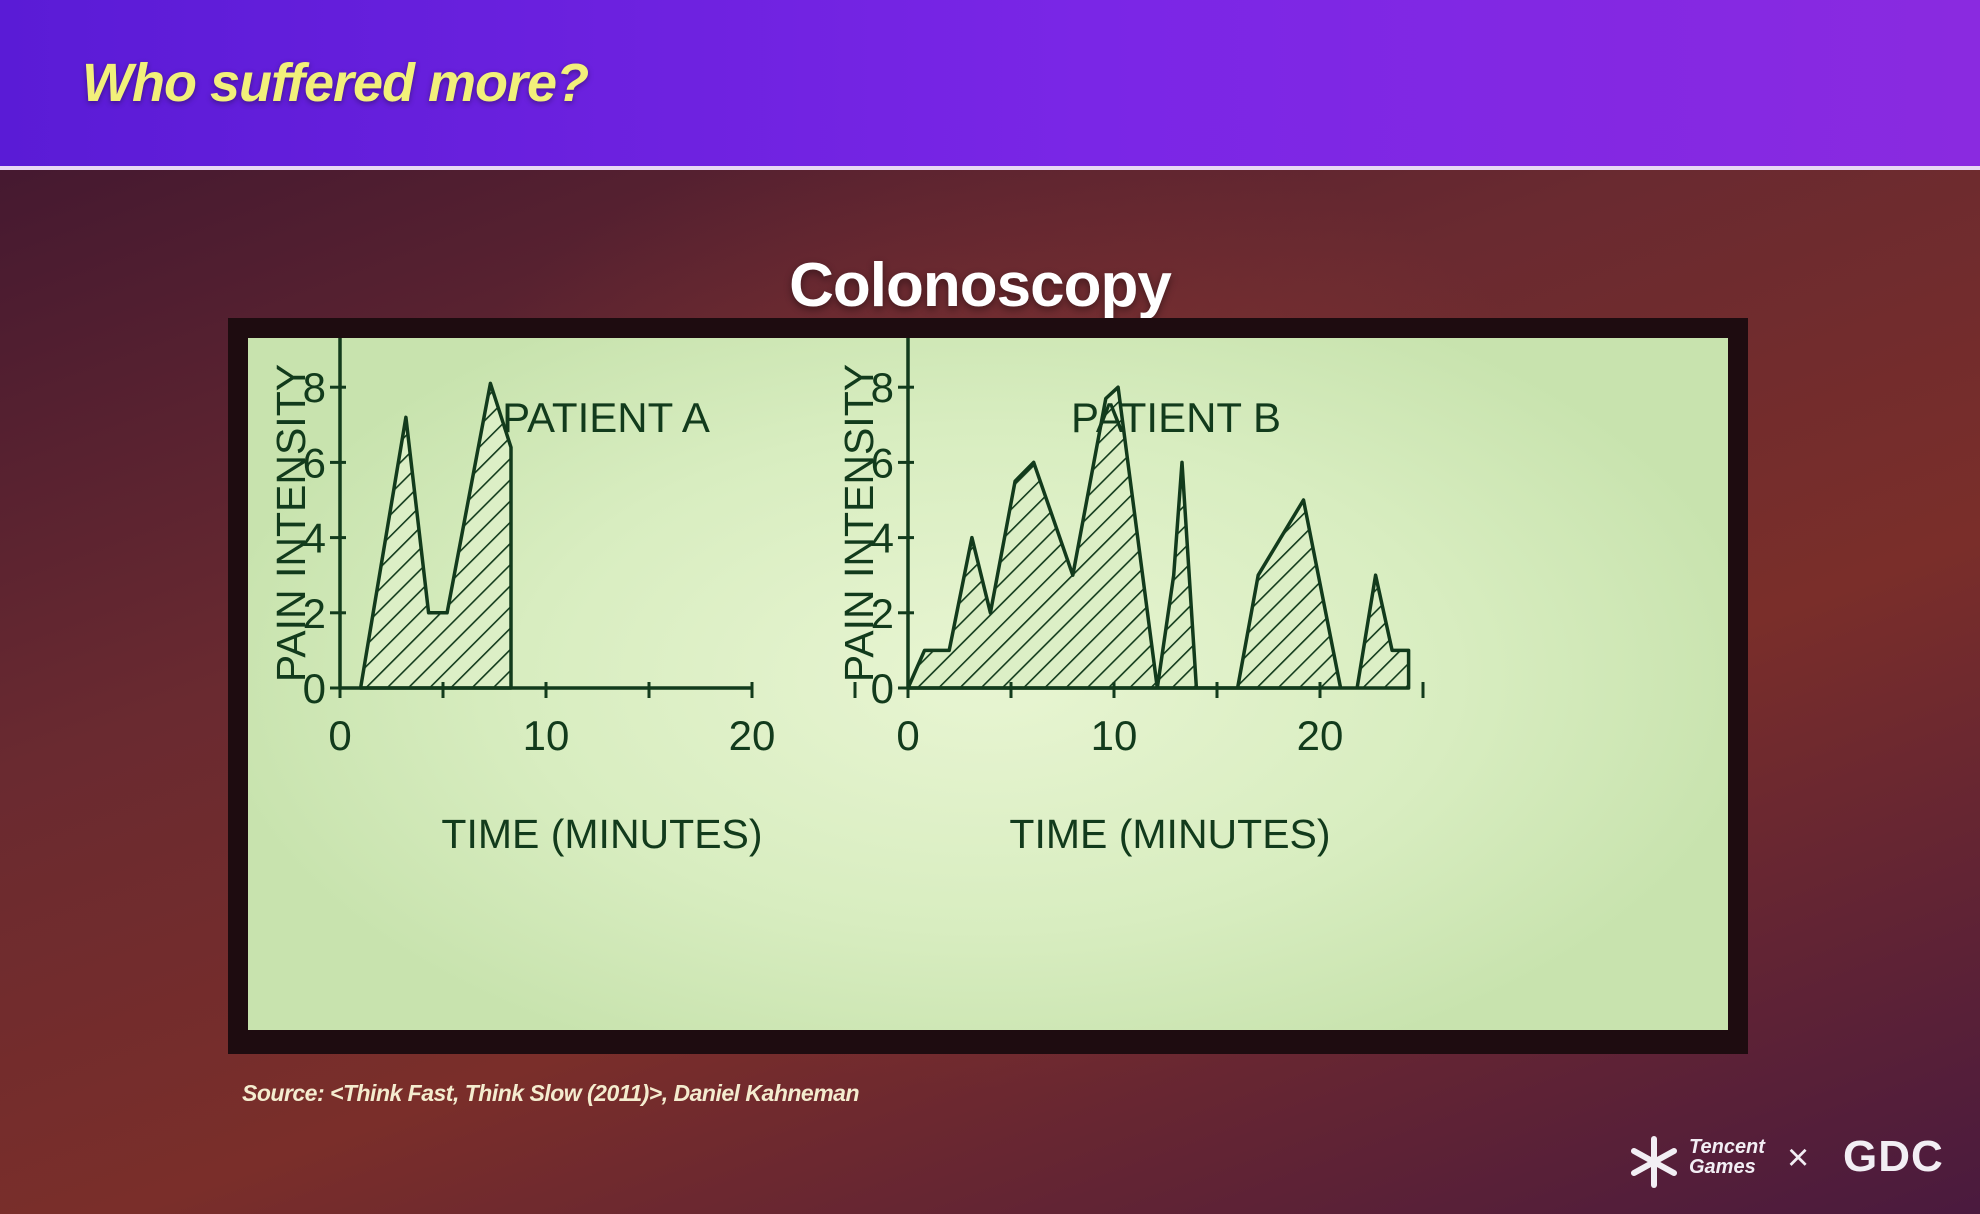  Describe the element at coordinates (882, 538) in the screenshot. I see `patient-b-y-tick-label: 4` at that location.